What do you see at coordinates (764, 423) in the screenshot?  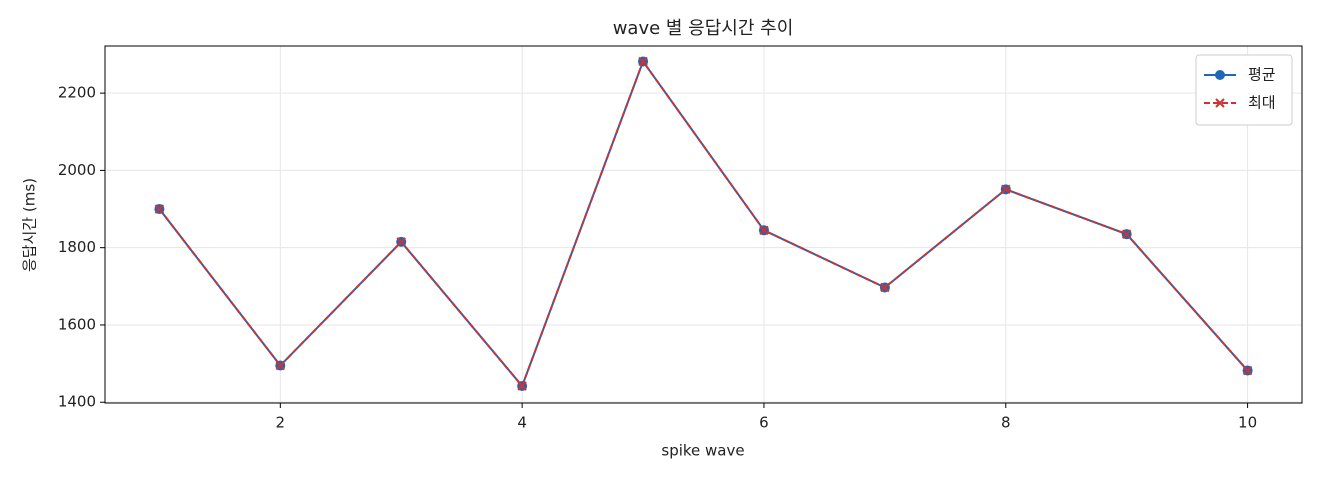 I see `x-tick-label: 6` at bounding box center [764, 423].